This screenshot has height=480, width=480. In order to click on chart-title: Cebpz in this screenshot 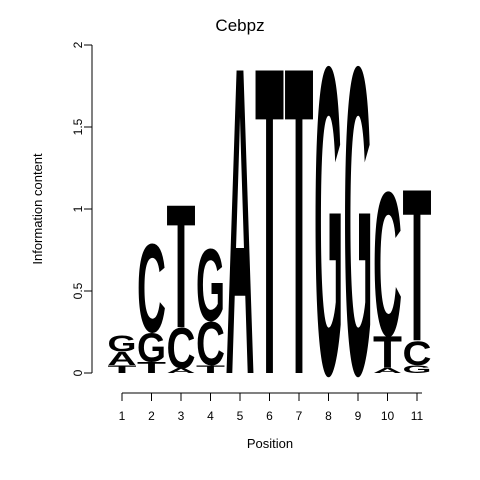, I will do `click(239, 25)`.